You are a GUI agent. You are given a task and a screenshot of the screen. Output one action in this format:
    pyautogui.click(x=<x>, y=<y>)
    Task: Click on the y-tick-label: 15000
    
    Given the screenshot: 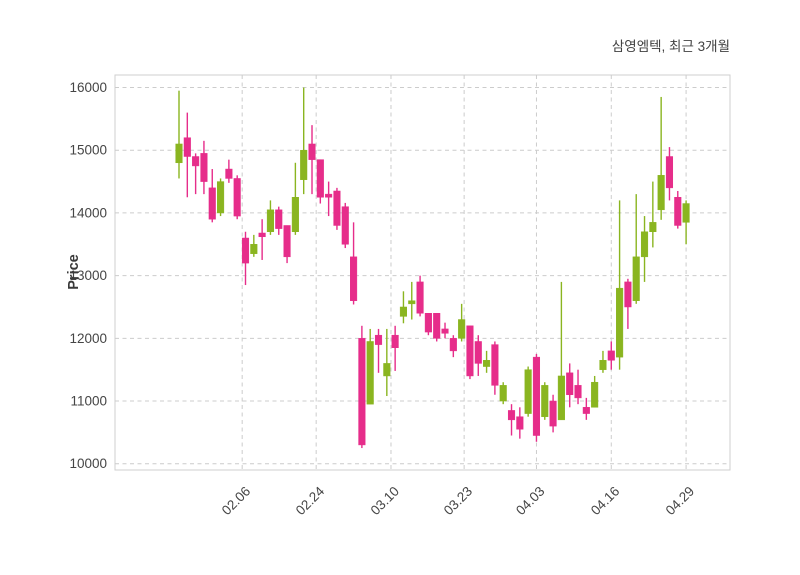 What is the action you would take?
    pyautogui.click(x=88, y=150)
    